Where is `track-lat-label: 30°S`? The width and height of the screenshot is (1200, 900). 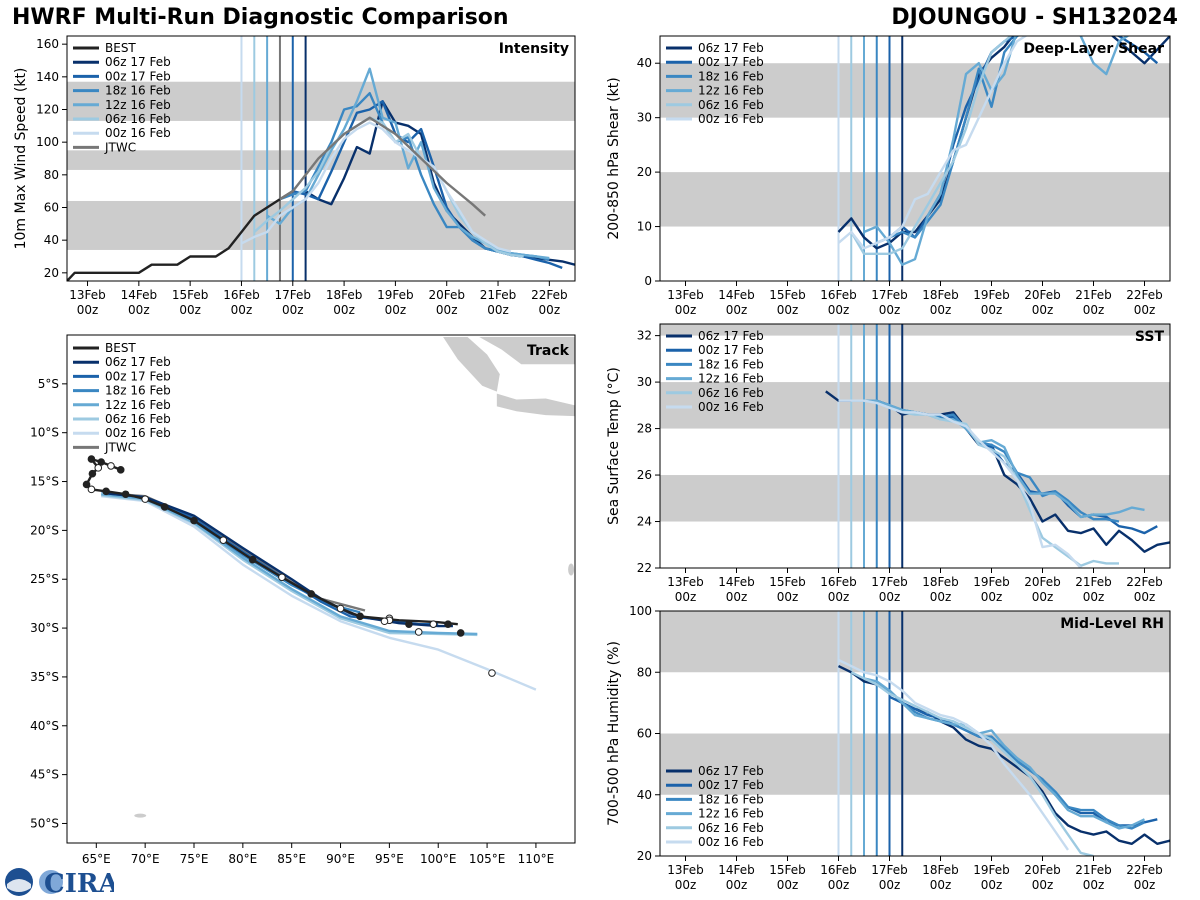
track-lat-label: 30°S is located at coordinates (44, 628).